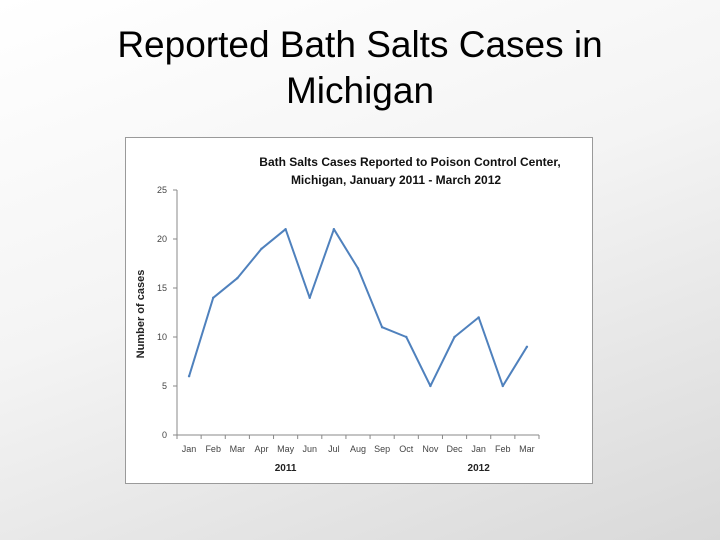 The height and width of the screenshot is (540, 720). Describe the element at coordinates (141, 314) in the screenshot. I see `y-axis-label: Number of cases` at that location.